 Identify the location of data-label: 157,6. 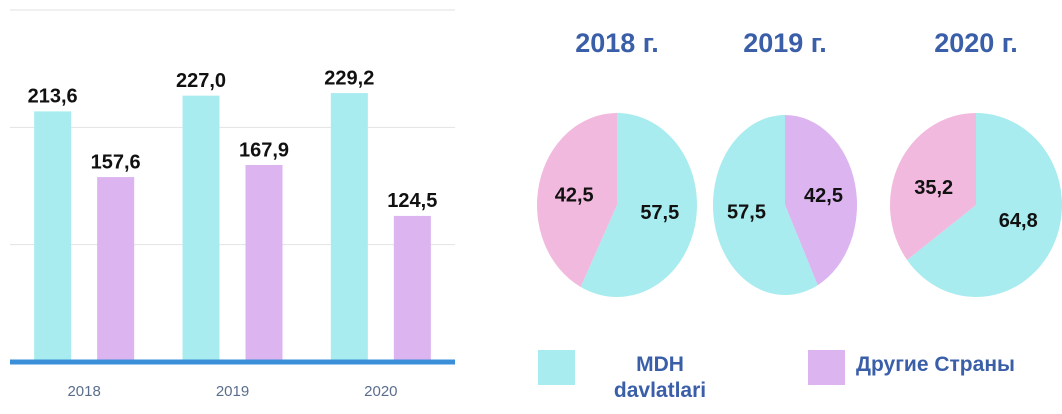
(116, 162).